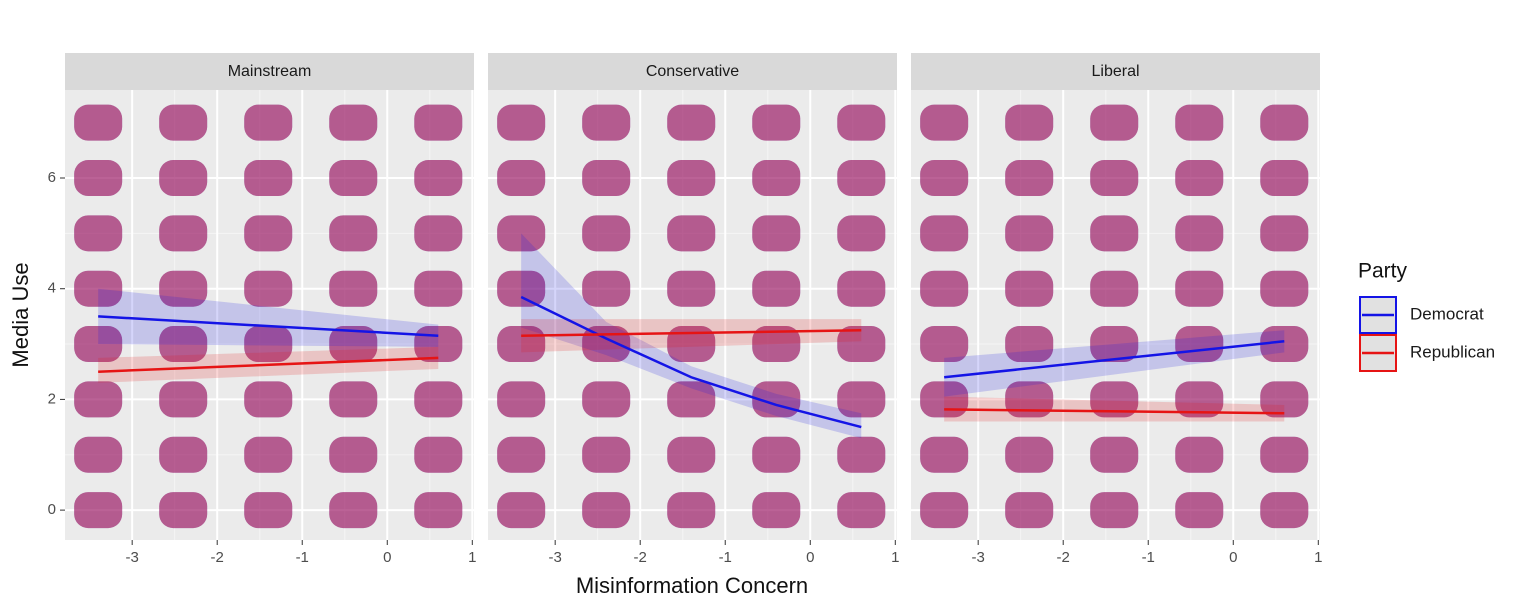 The image size is (1536, 614). I want to click on y-tick-label: 0, so click(52, 509).